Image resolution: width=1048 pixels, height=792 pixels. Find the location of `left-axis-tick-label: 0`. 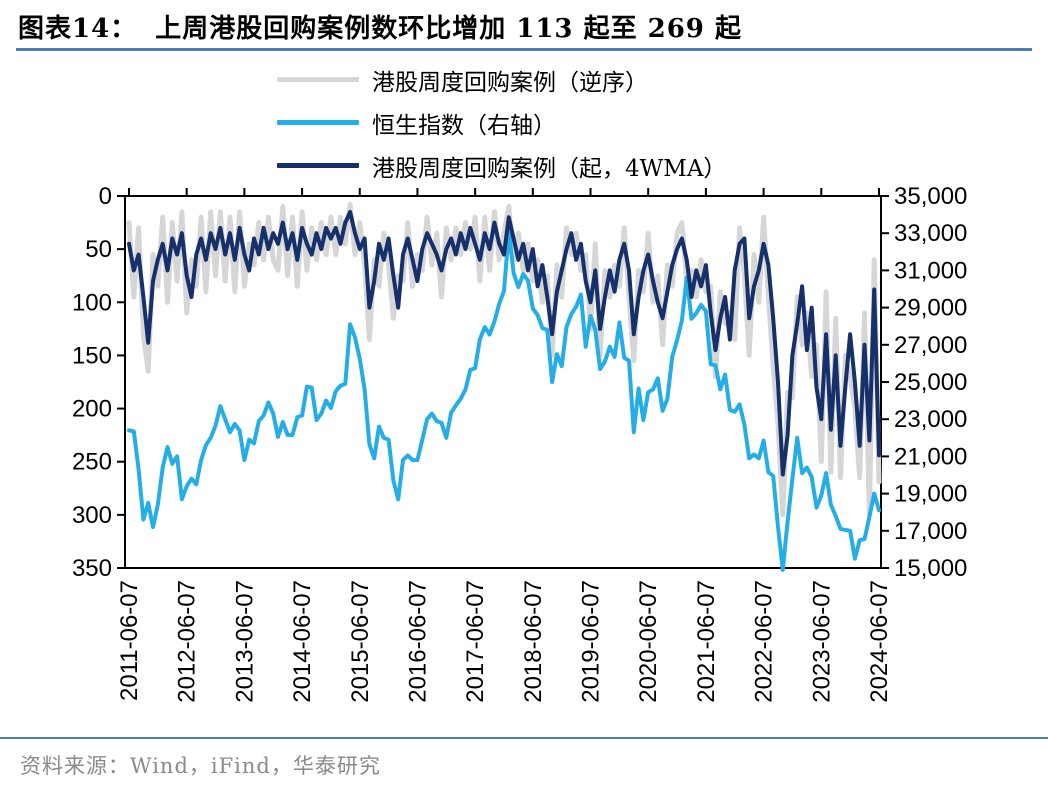

left-axis-tick-label: 0 is located at coordinates (105, 196).